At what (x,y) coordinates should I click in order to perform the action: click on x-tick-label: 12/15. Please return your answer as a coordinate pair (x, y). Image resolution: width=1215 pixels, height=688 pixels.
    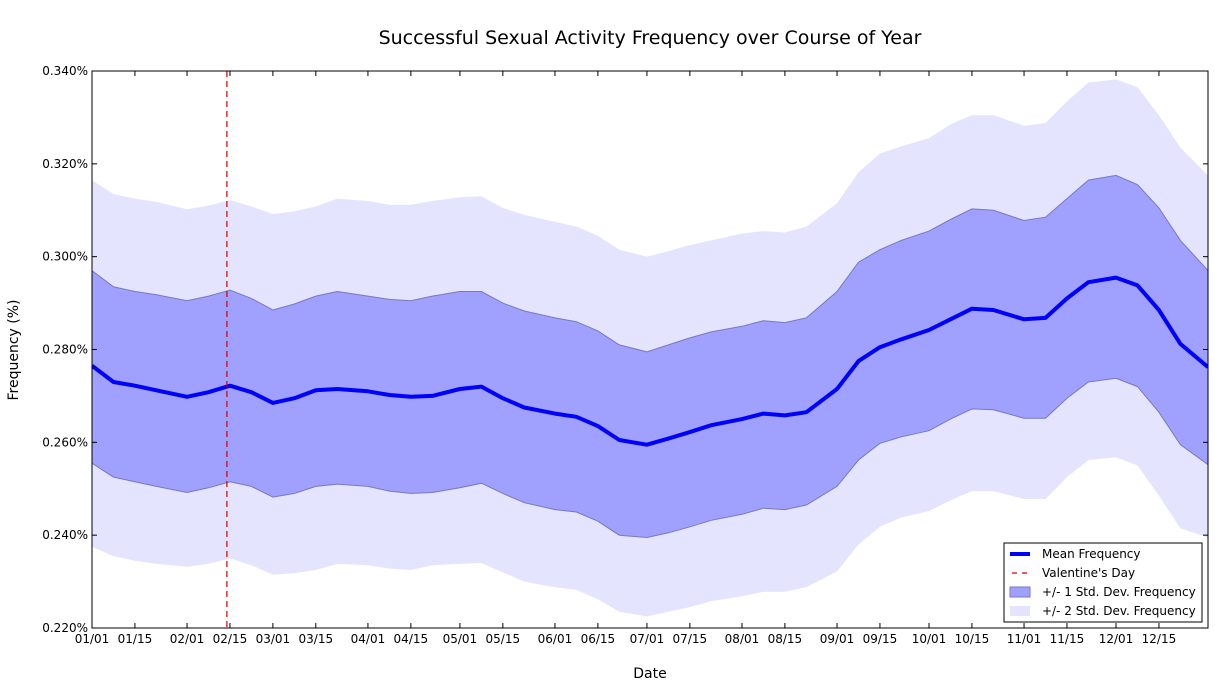
    Looking at the image, I should click on (1159, 639).